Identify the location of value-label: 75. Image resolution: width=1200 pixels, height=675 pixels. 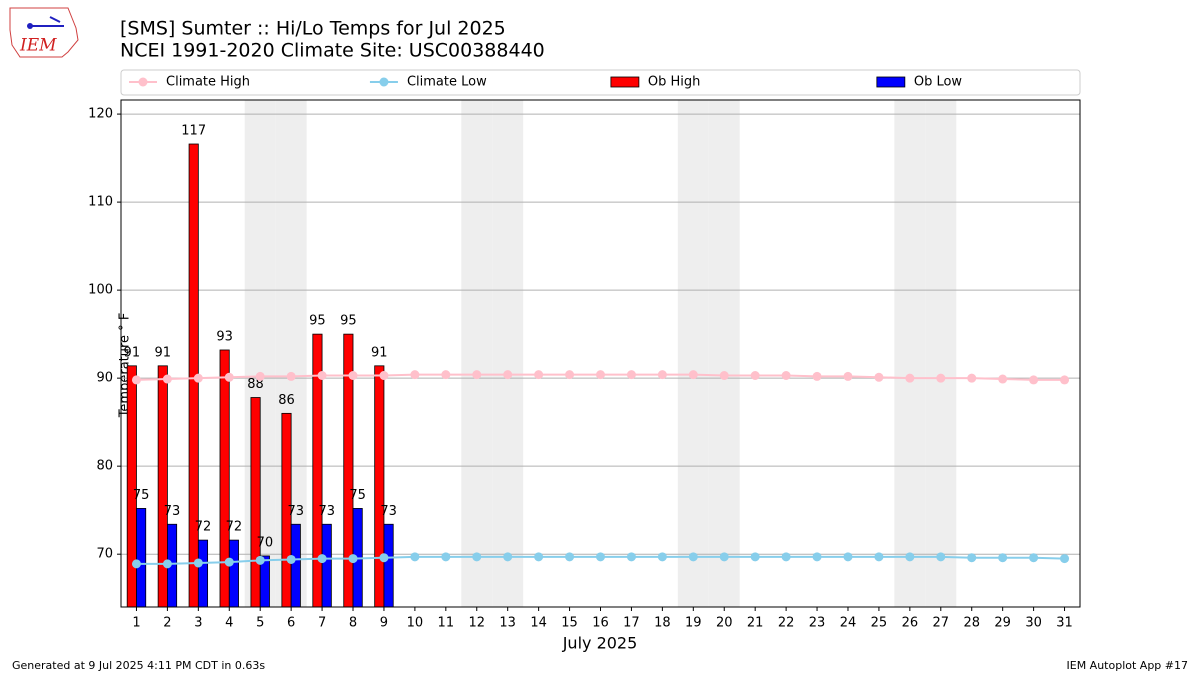
(357, 495).